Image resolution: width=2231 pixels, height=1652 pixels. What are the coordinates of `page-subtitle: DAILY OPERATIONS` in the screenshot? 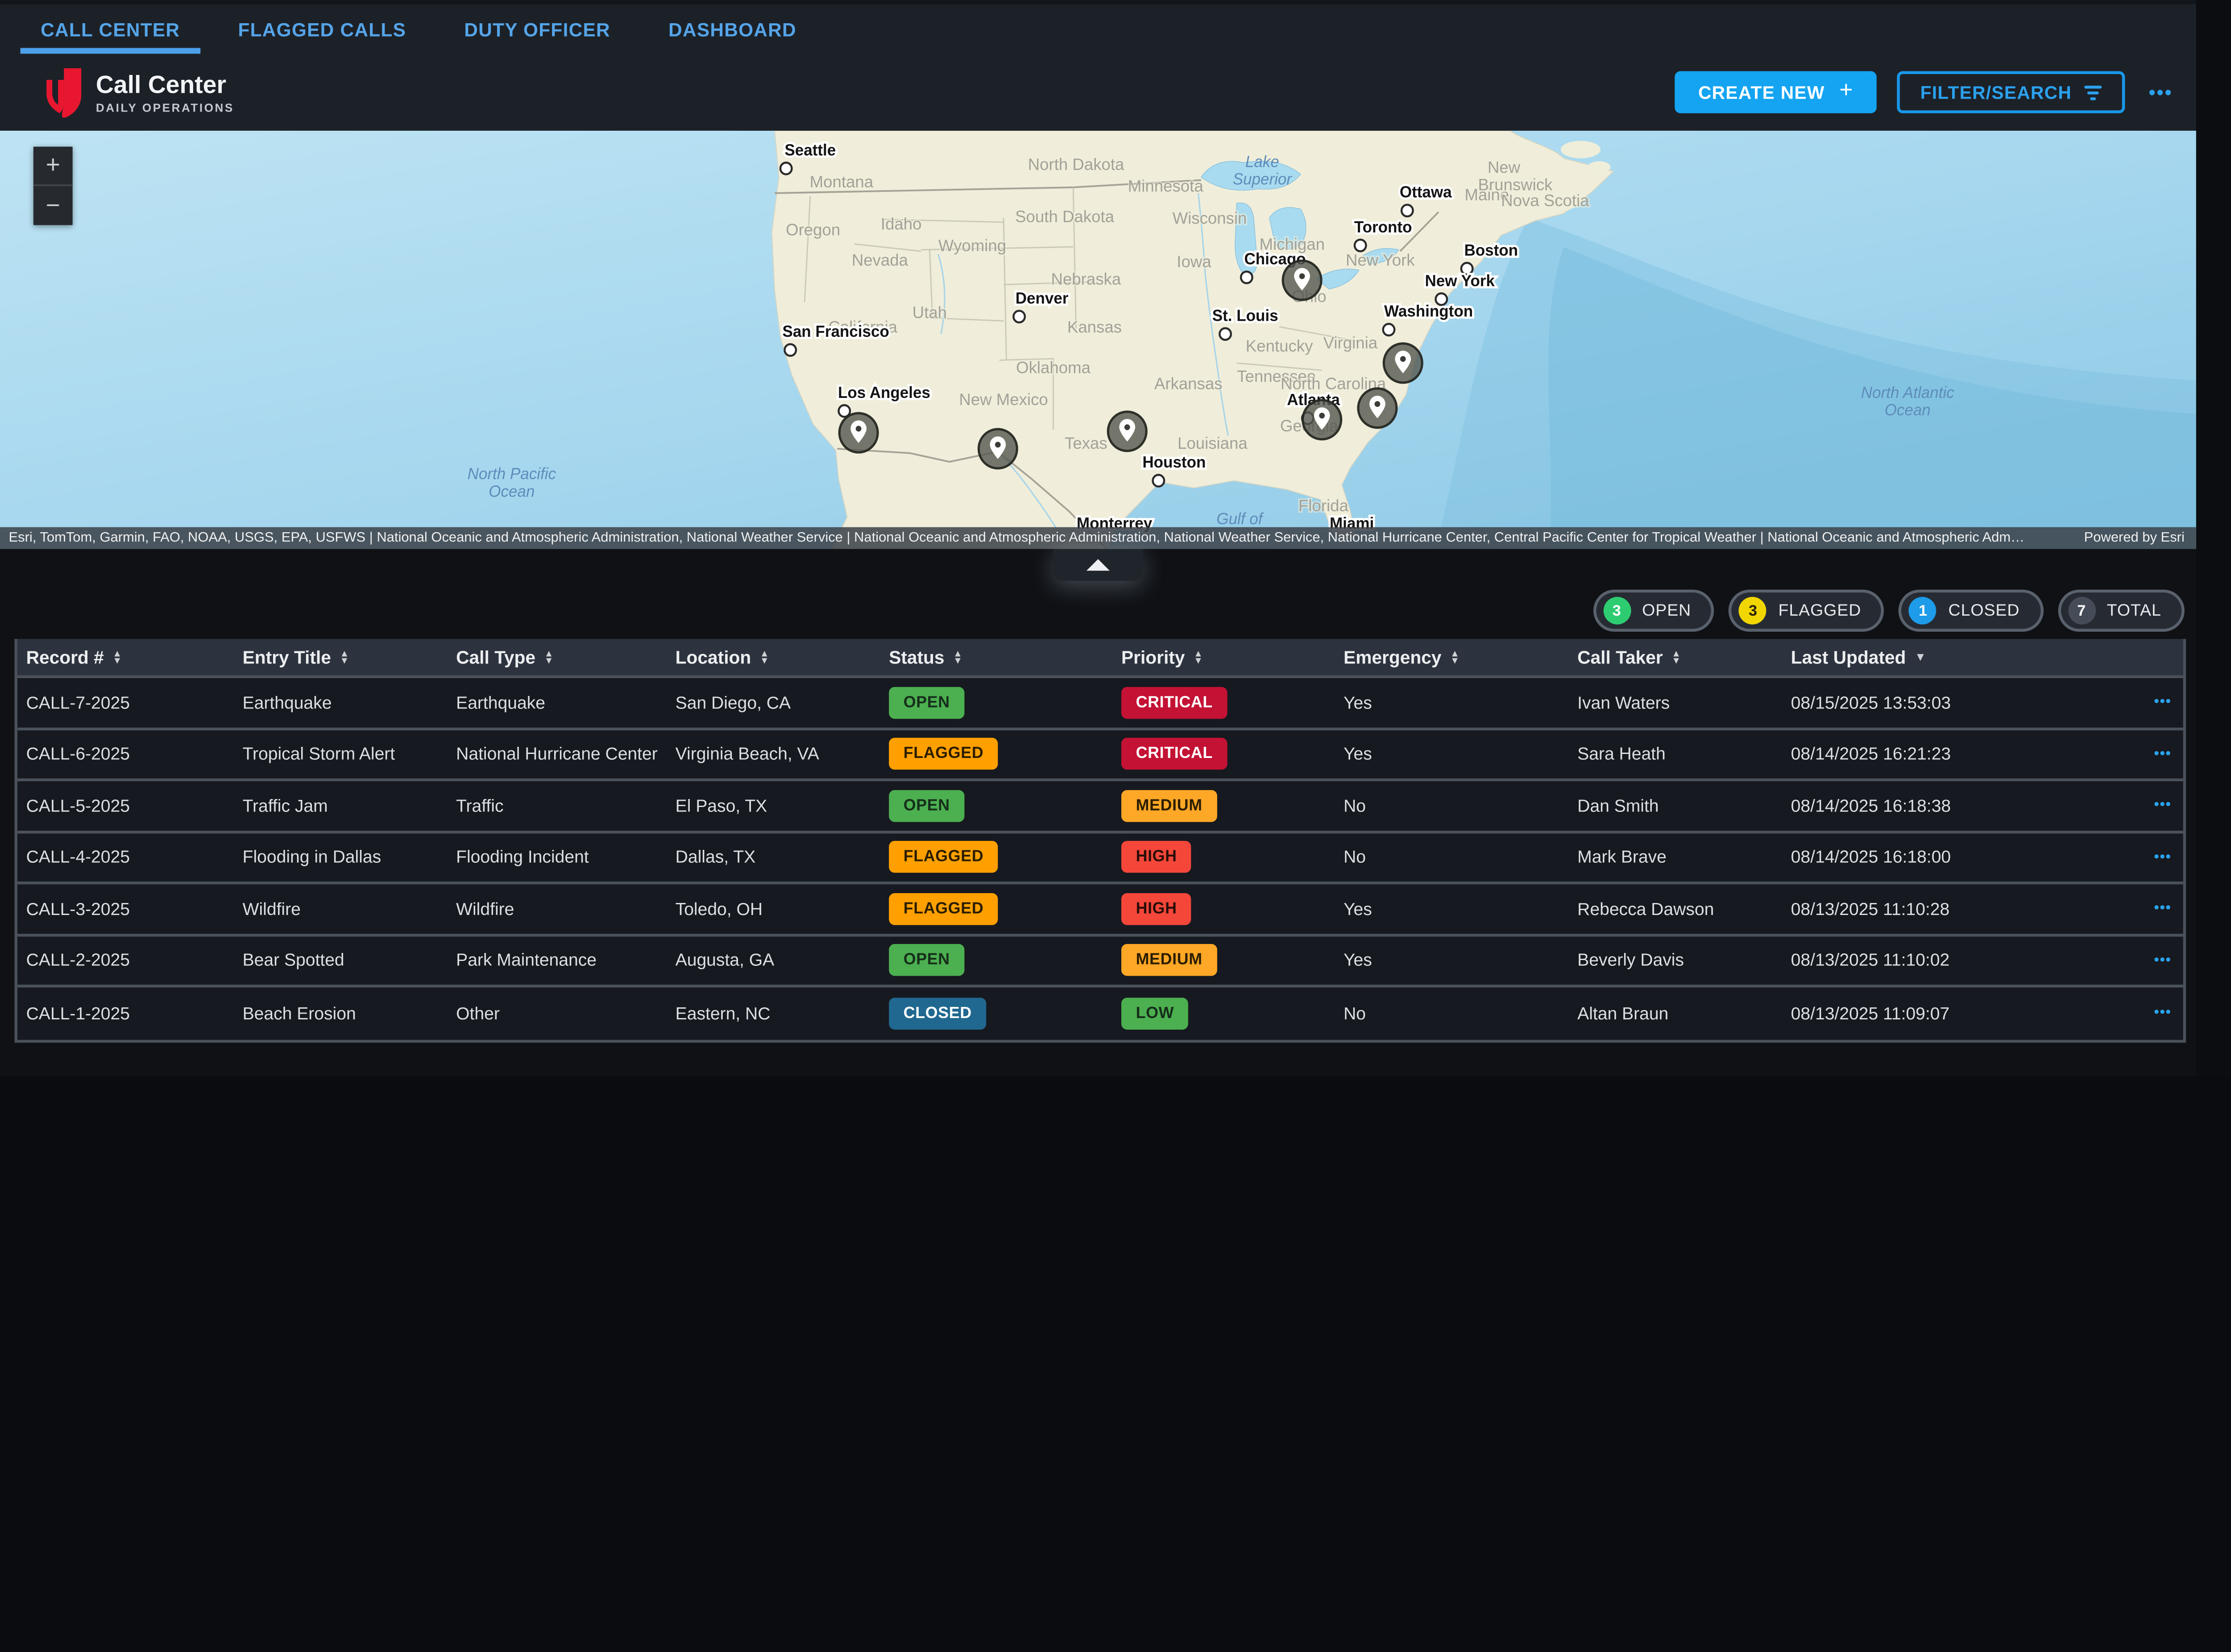 It's located at (164, 107).